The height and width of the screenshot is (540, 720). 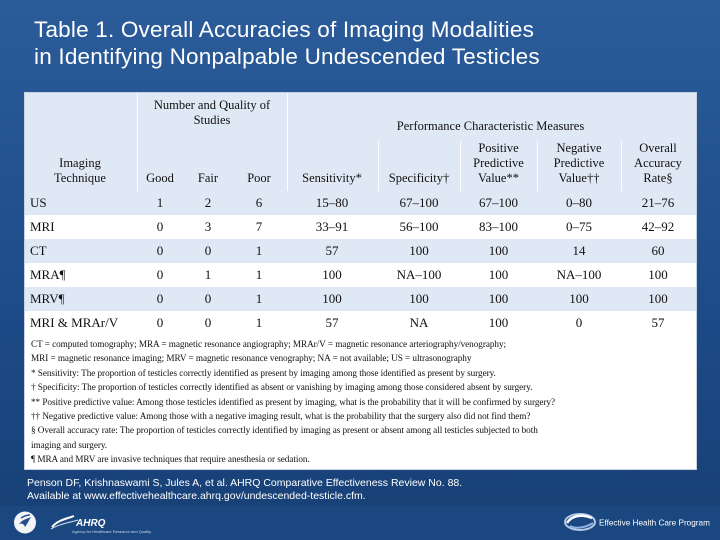 I want to click on technique-cell: MRV¶, so click(x=47, y=298).